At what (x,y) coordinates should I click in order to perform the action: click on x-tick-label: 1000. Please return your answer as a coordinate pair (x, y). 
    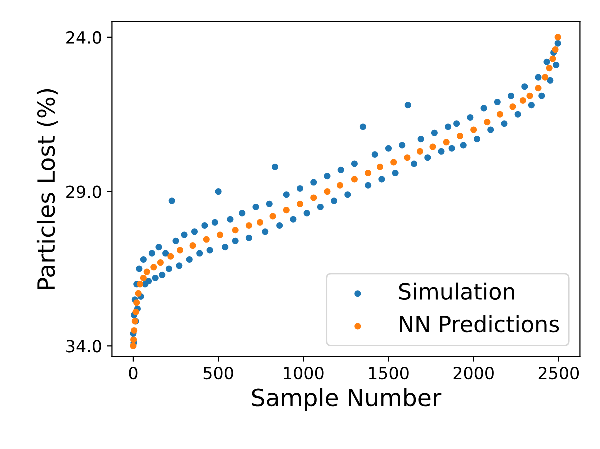
    Looking at the image, I should click on (304, 373).